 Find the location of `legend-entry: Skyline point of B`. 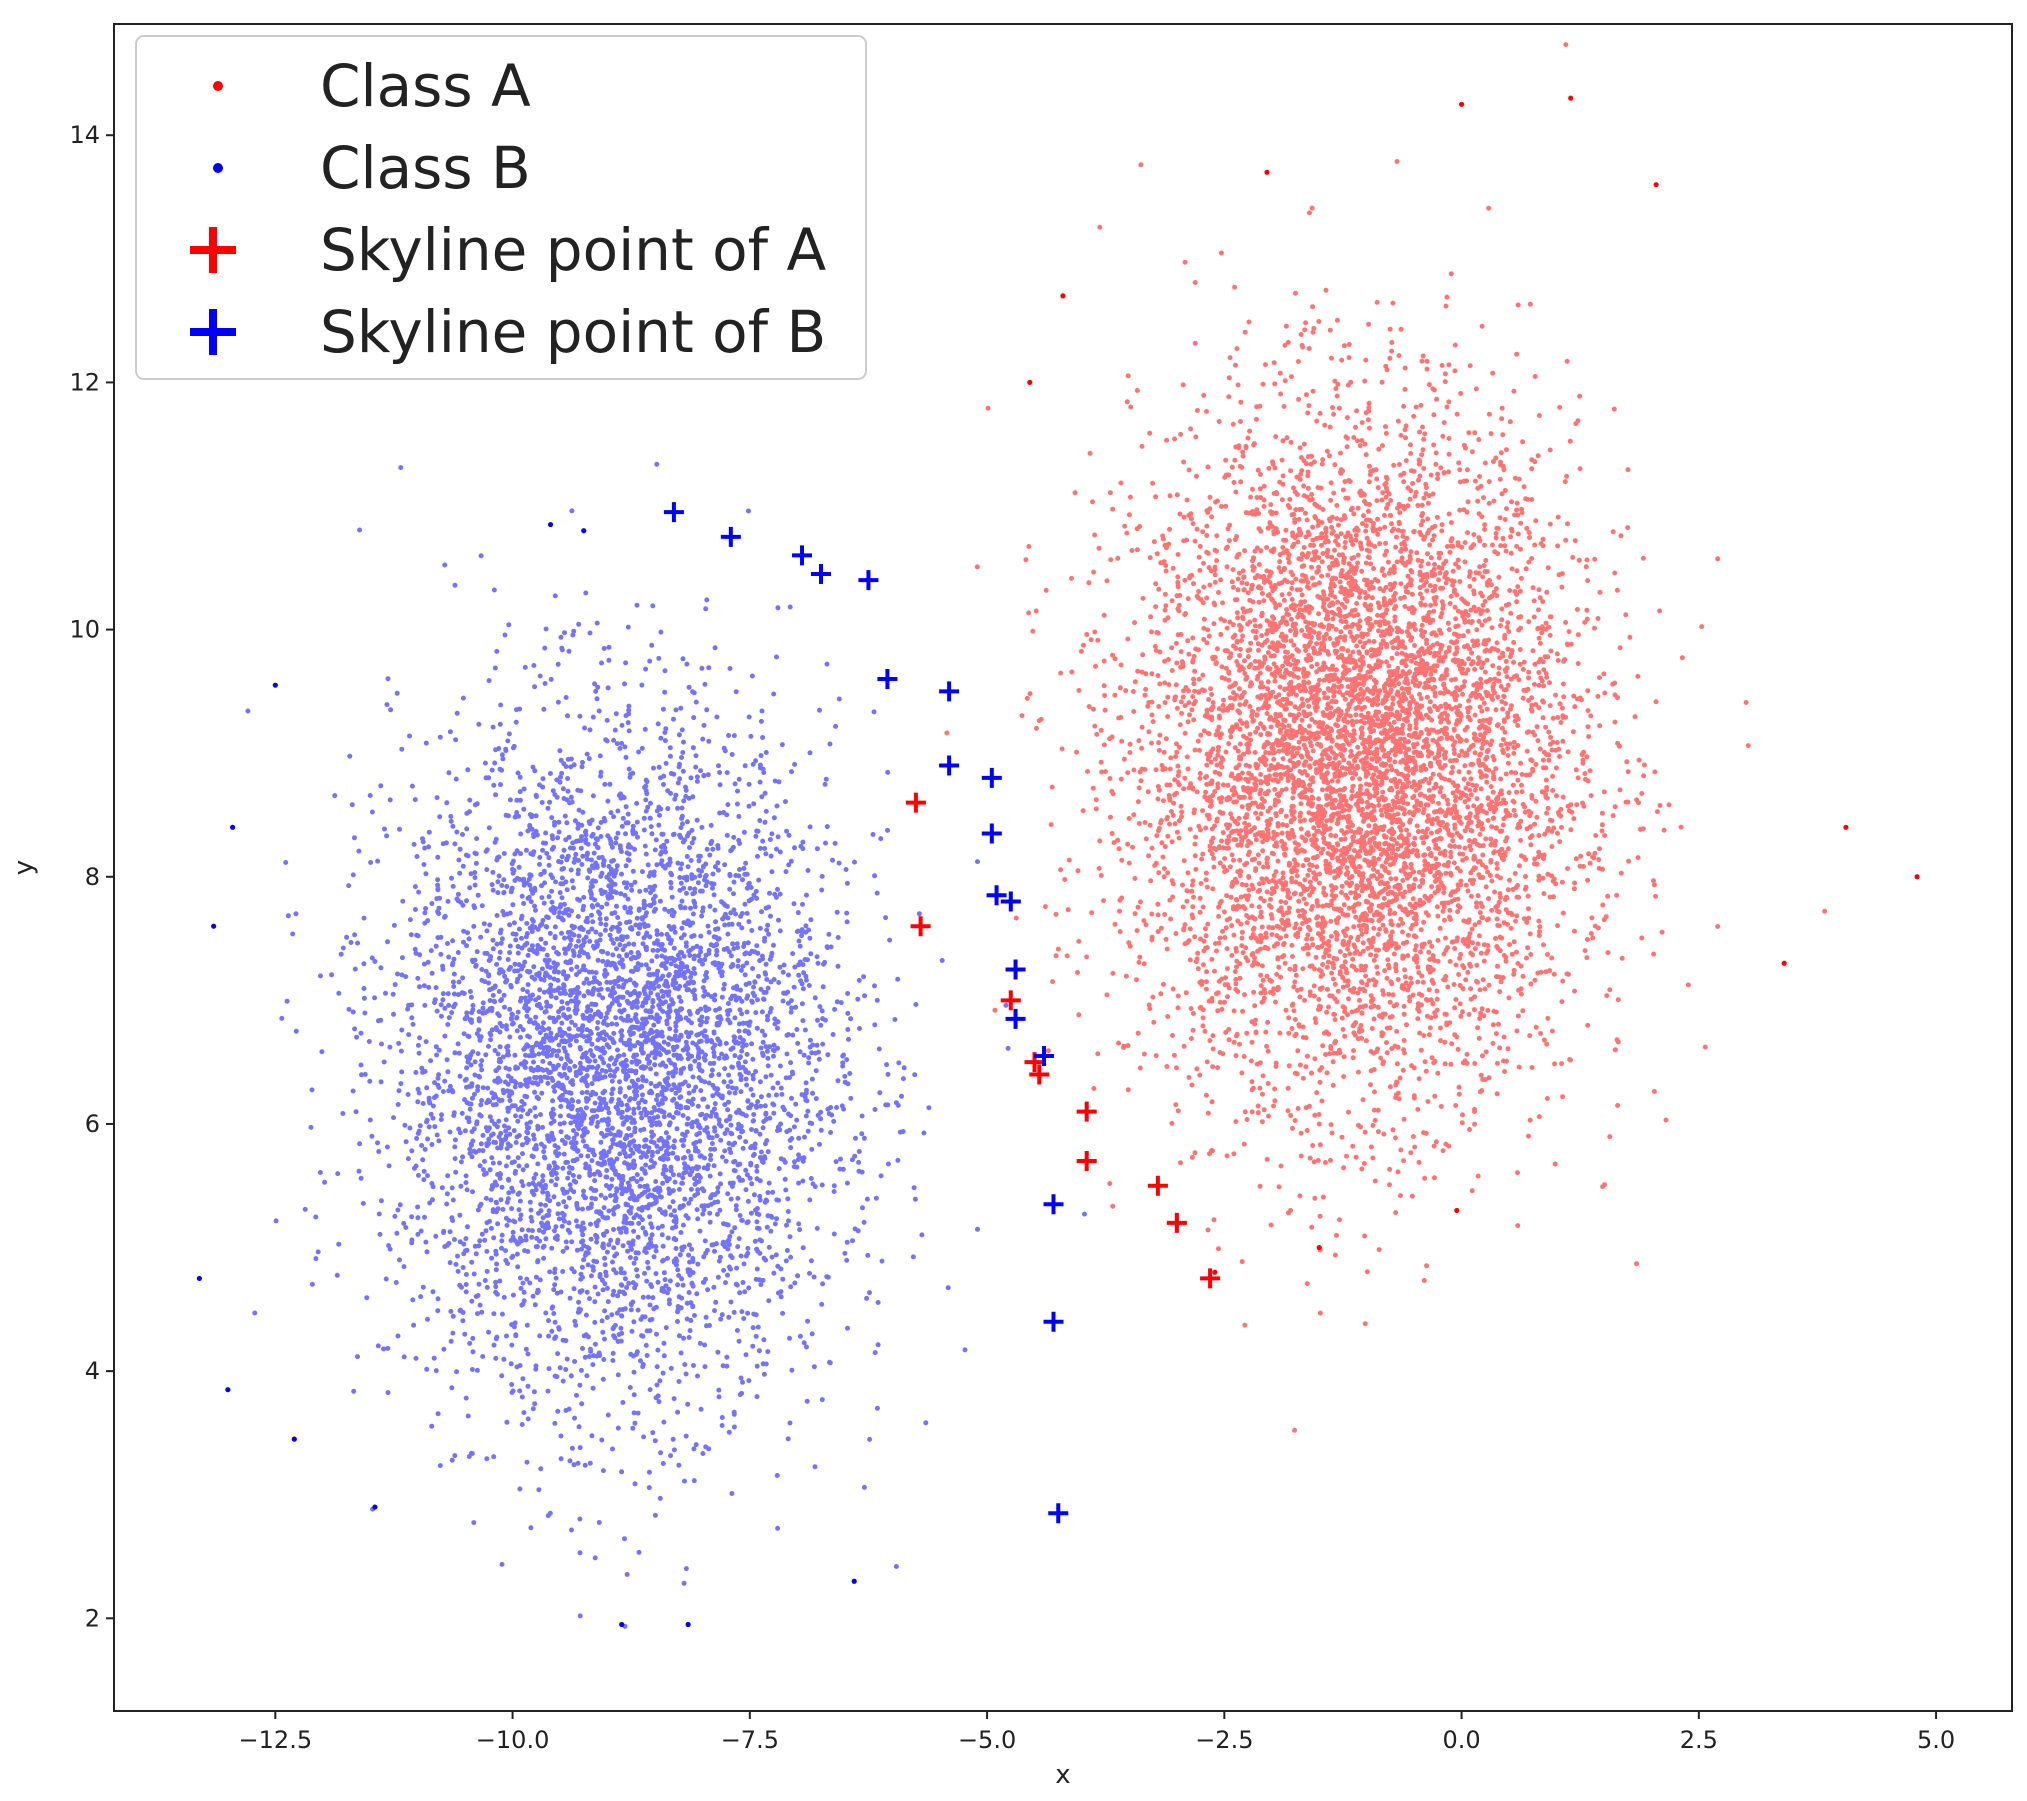

legend-entry: Skyline point of B is located at coordinates (508, 332).